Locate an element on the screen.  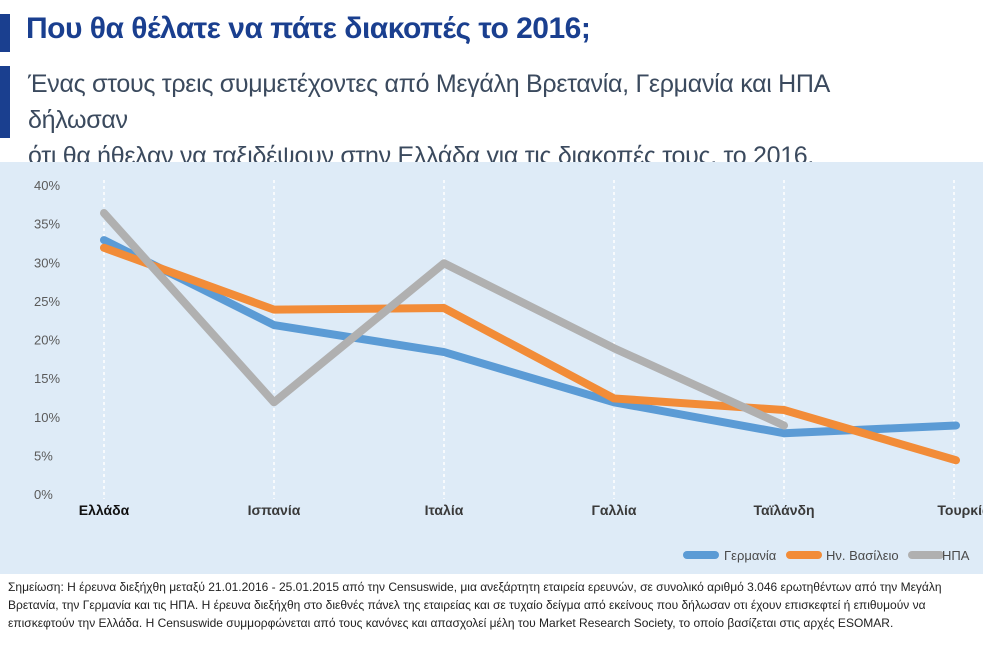
legend-label: ΗΠΑ is located at coordinates (956, 555).